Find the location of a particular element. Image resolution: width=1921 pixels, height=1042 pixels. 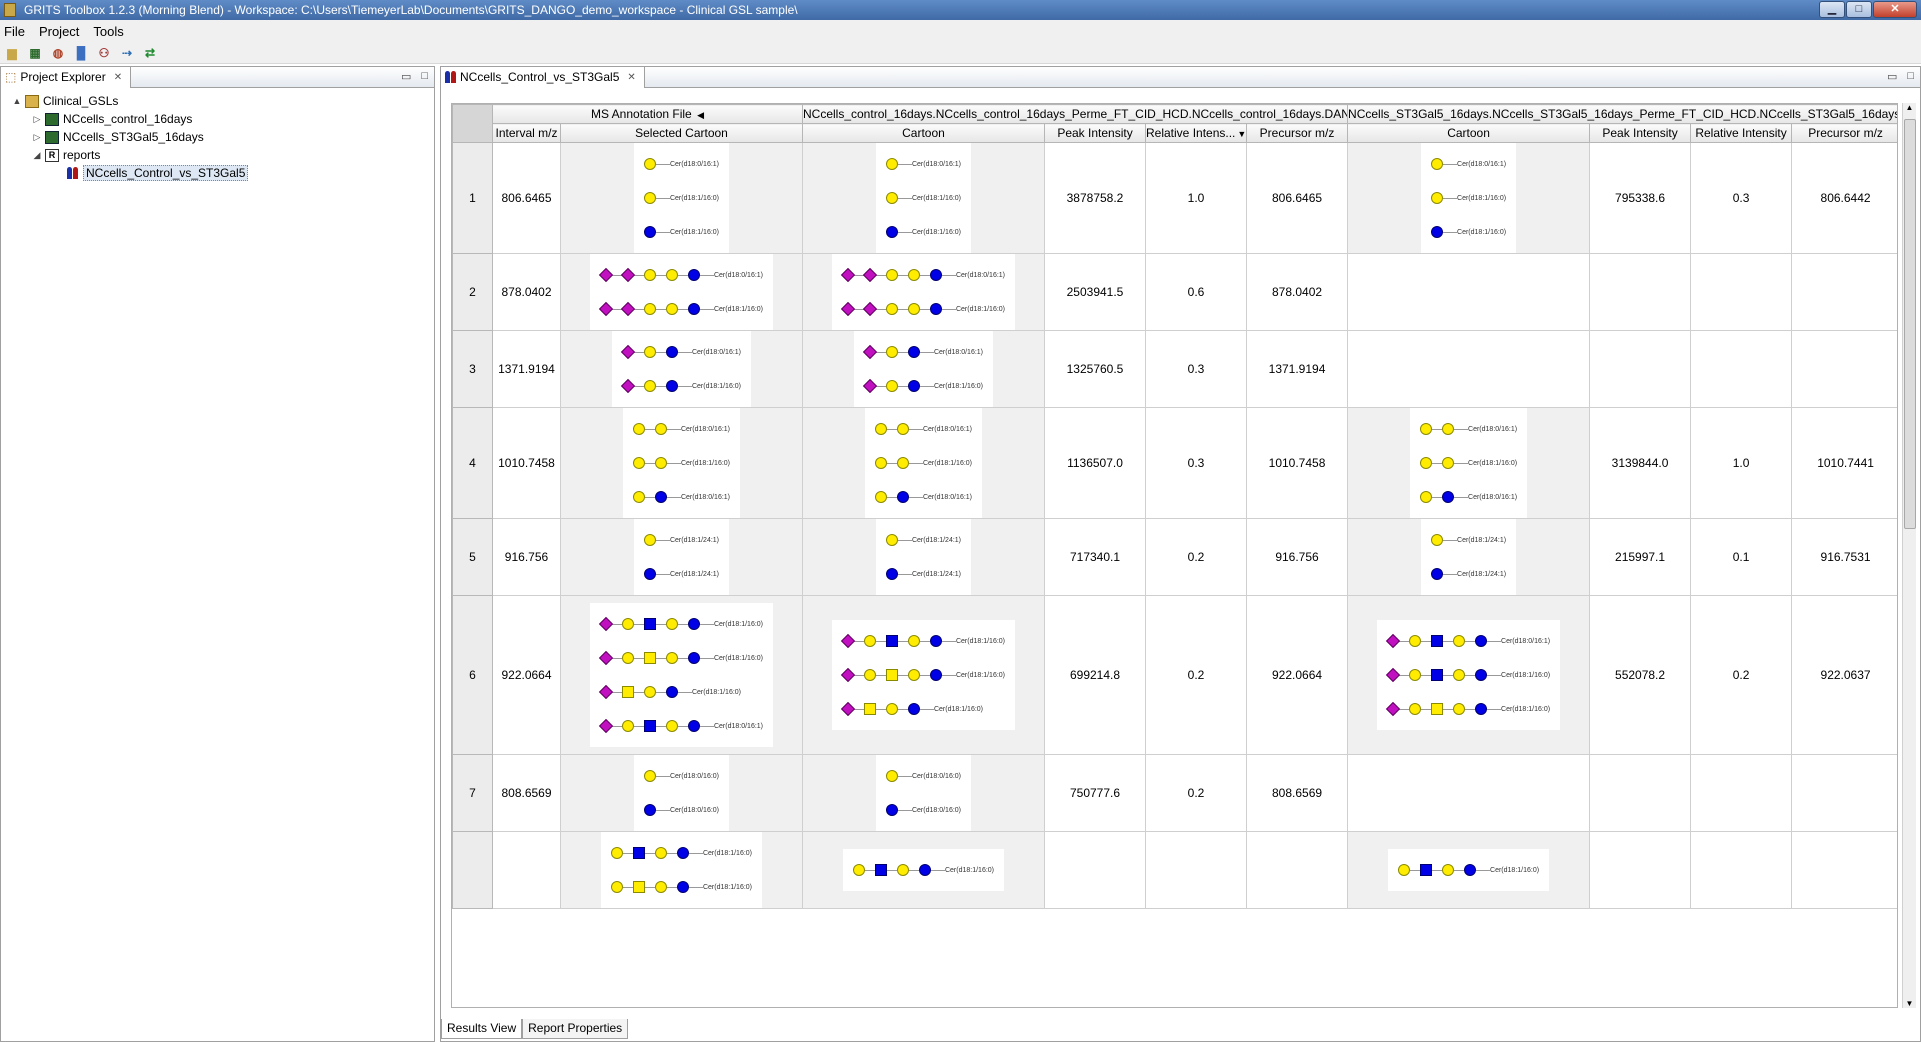

compare-icon: ⇄ is located at coordinates (150, 52).